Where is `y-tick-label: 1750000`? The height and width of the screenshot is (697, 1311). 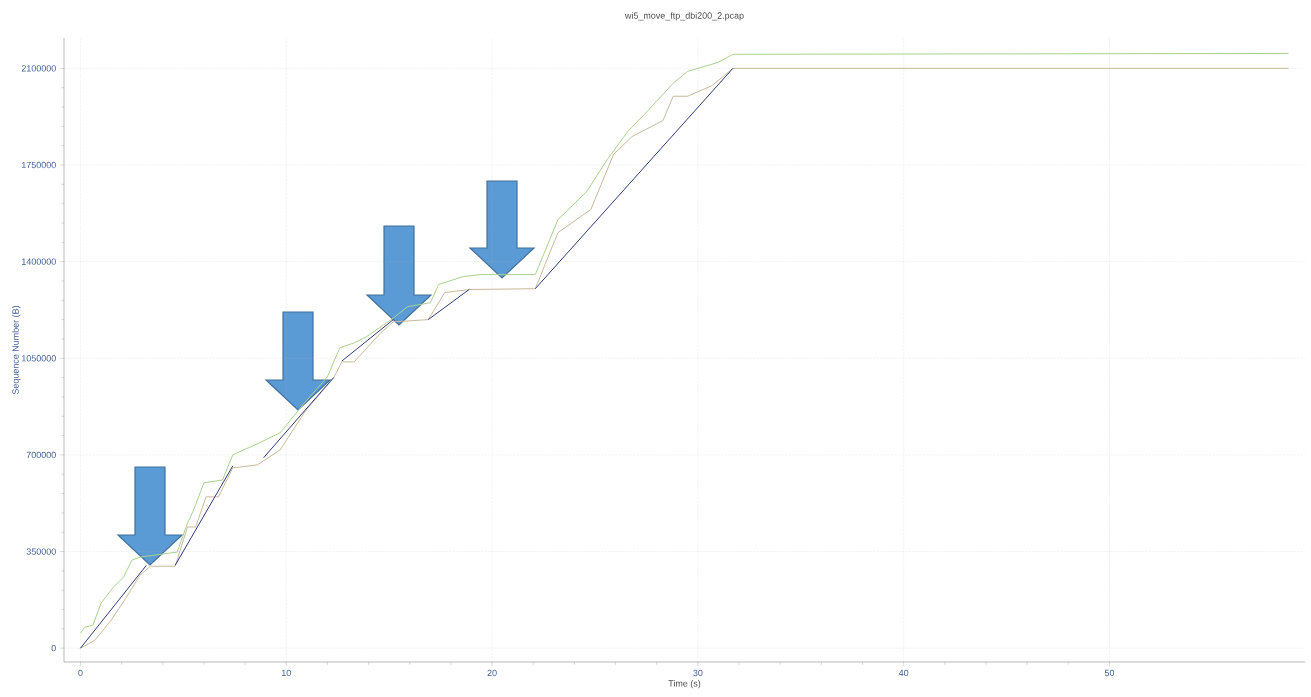 y-tick-label: 1750000 is located at coordinates (39, 165).